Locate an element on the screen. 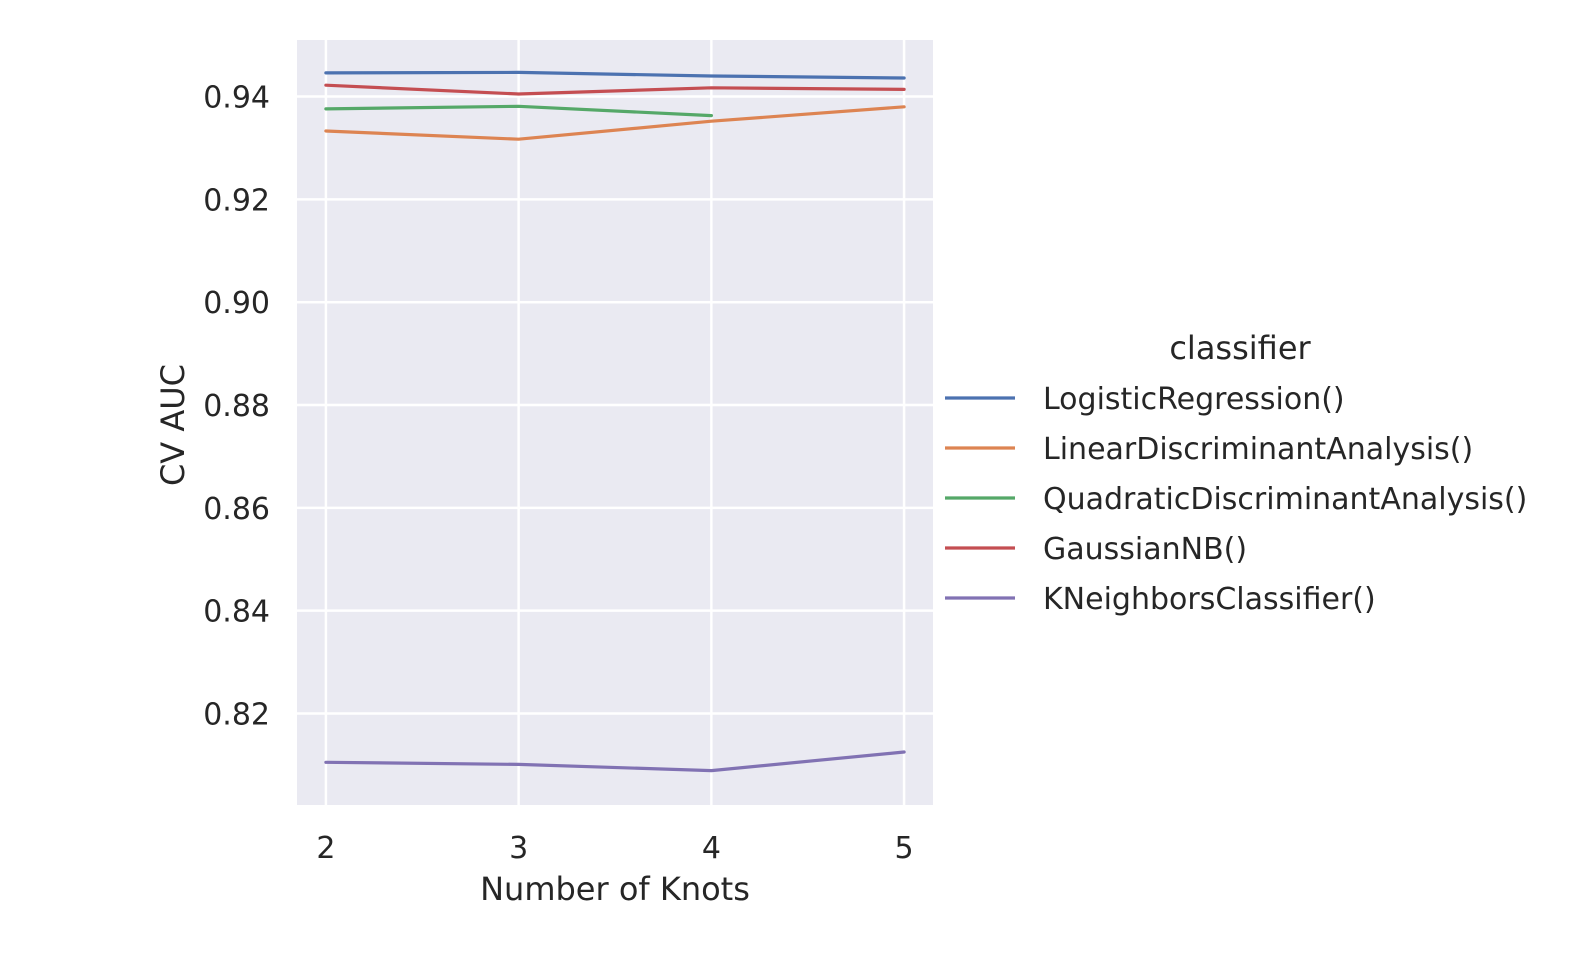  series-line-quadratic-discriminant-analysis is located at coordinates (519, 111).